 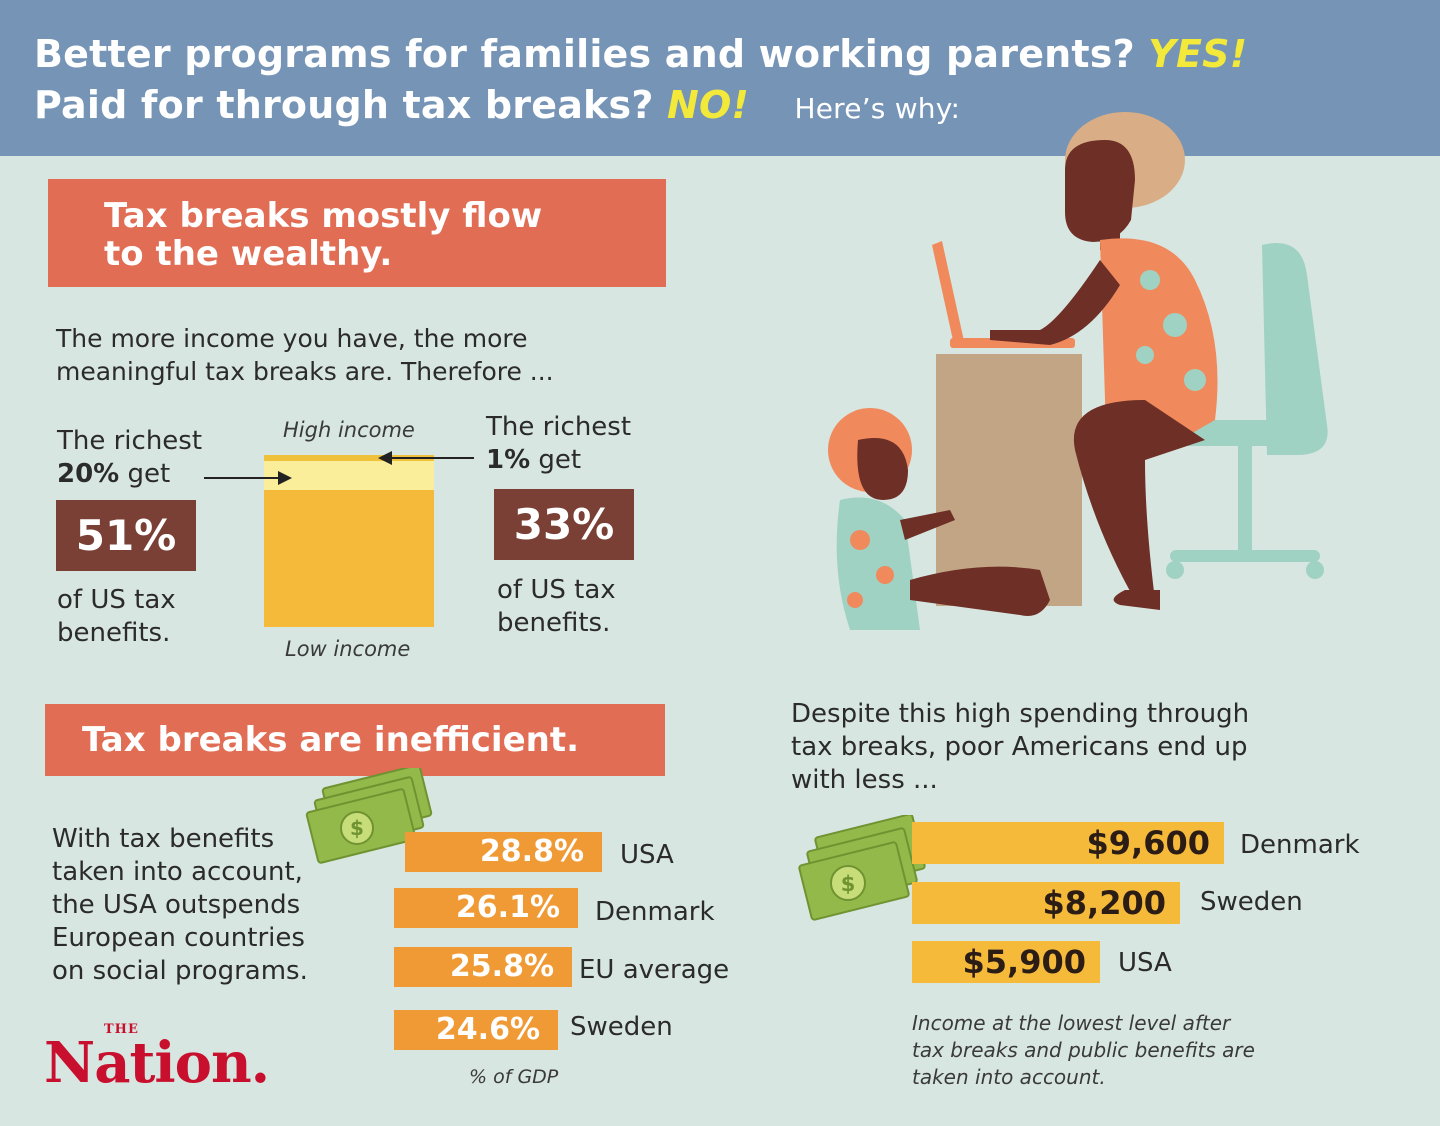 I want to click on stat-box-33: 33%, so click(x=564, y=524).